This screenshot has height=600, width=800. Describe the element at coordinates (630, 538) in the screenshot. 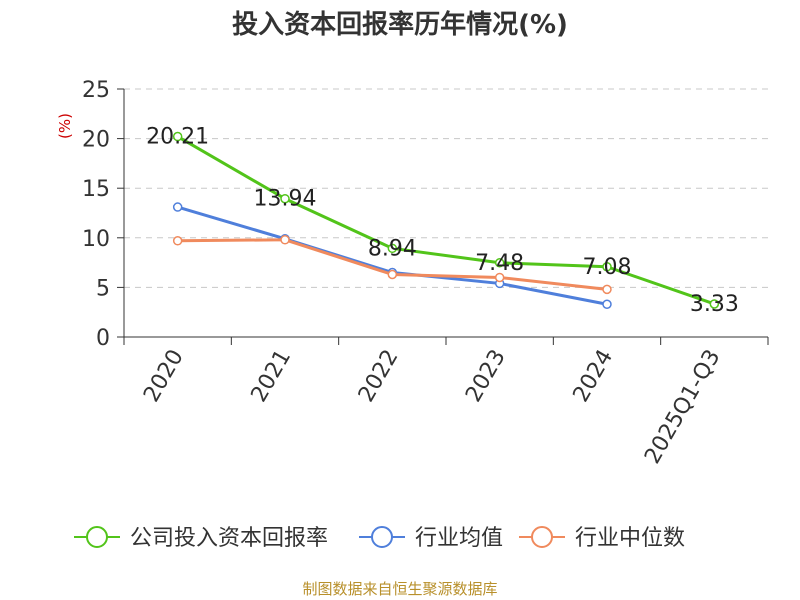

I see `legend-label: 行业中位数` at that location.